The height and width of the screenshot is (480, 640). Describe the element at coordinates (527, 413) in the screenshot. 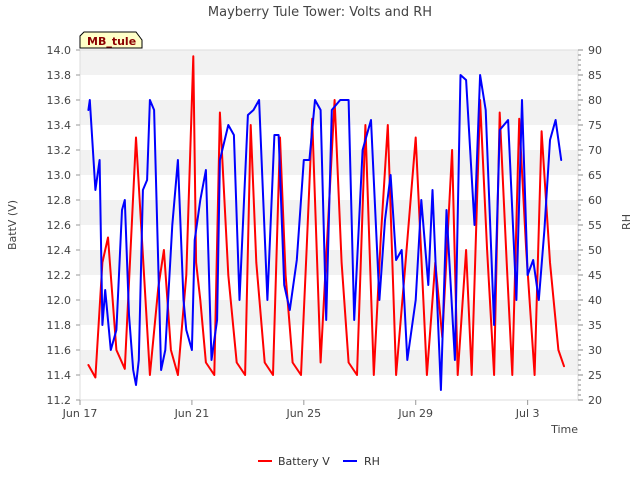

I see `x-tick-label: Jul 3` at that location.